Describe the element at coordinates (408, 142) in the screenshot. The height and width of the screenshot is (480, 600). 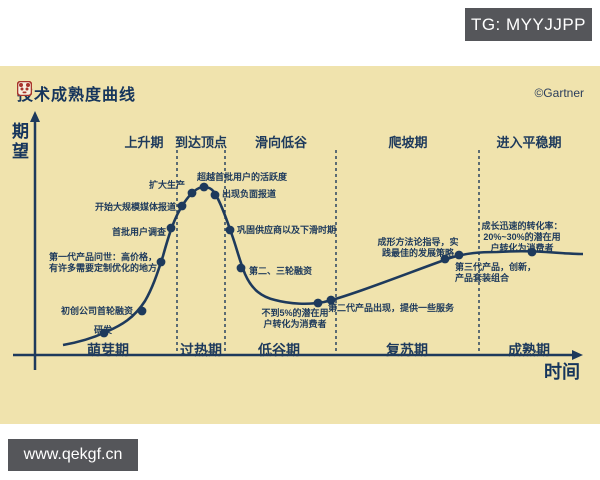
I see `phase-label: 爬坡期` at that location.